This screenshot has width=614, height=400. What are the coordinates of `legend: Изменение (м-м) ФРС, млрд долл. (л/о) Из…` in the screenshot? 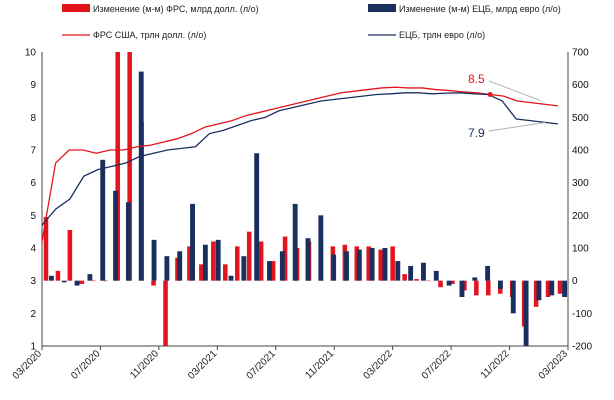 It's located at (311, 22).